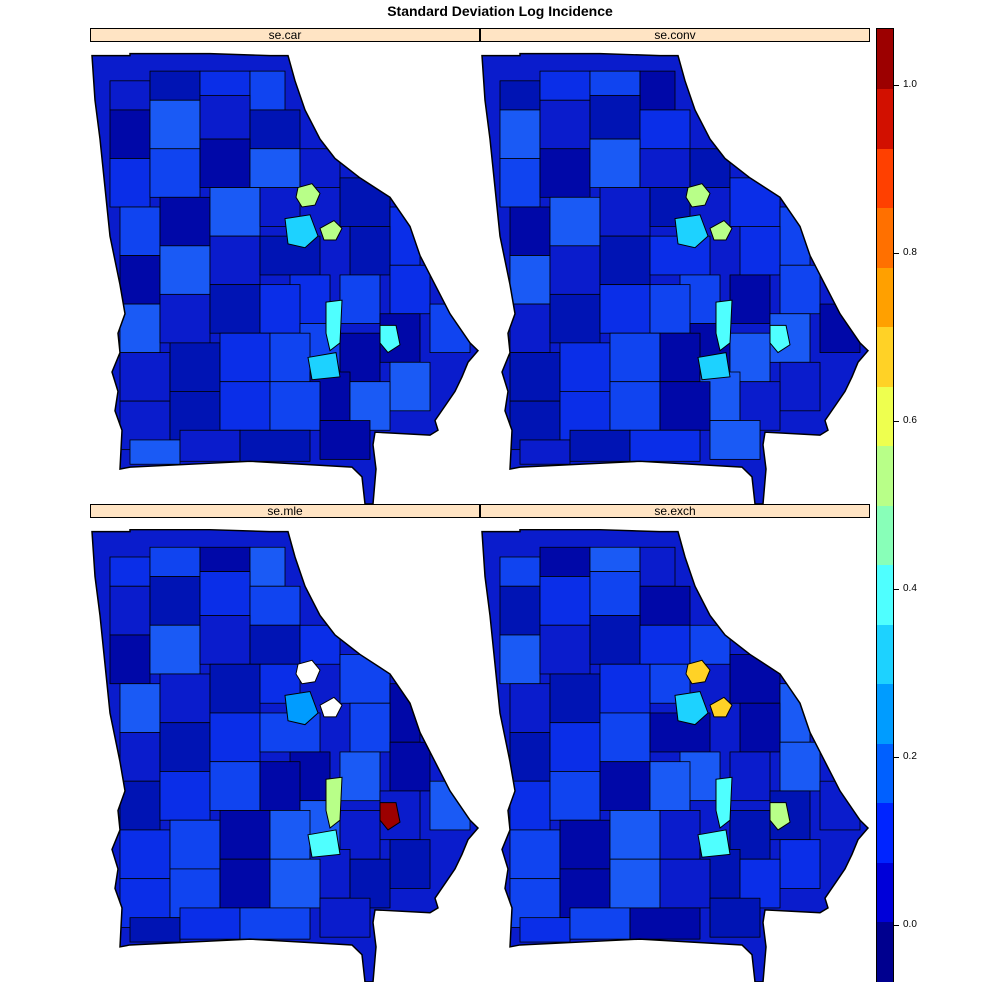 Image resolution: width=1000 pixels, height=1000 pixels. What do you see at coordinates (910, 588) in the screenshot?
I see `color-key-tick-label: 0.4` at bounding box center [910, 588].